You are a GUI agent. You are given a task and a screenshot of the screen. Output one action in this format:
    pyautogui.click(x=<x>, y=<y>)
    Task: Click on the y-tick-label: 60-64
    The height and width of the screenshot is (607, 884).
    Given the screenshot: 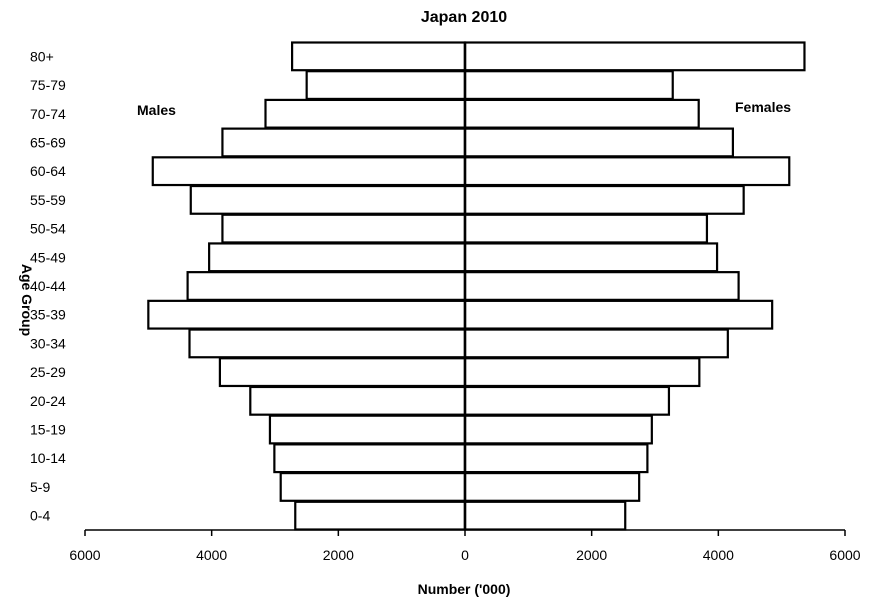 What is the action you would take?
    pyautogui.click(x=48, y=171)
    